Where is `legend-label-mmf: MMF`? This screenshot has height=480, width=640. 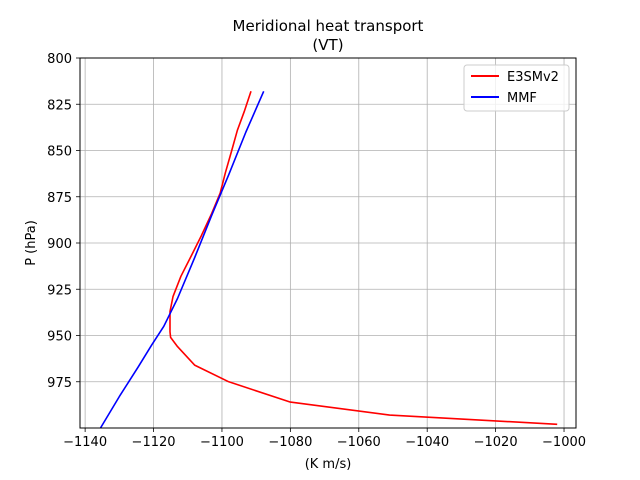 legend-label-mmf: MMF is located at coordinates (522, 98).